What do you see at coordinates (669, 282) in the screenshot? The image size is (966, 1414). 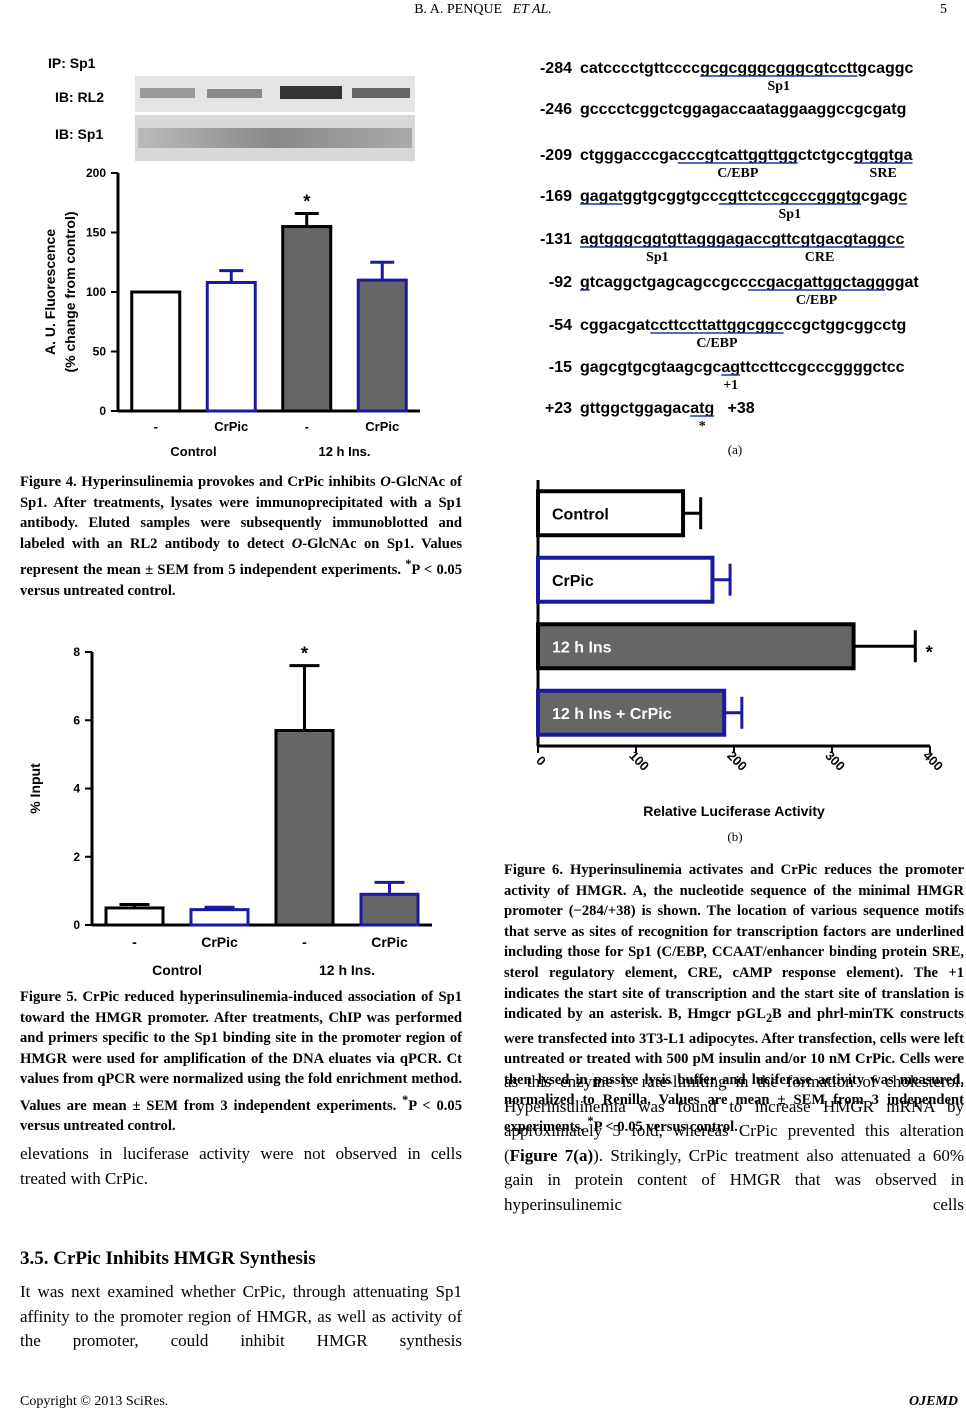 I see `sequence-segment: tcaggctgagcagccgcc` at bounding box center [669, 282].